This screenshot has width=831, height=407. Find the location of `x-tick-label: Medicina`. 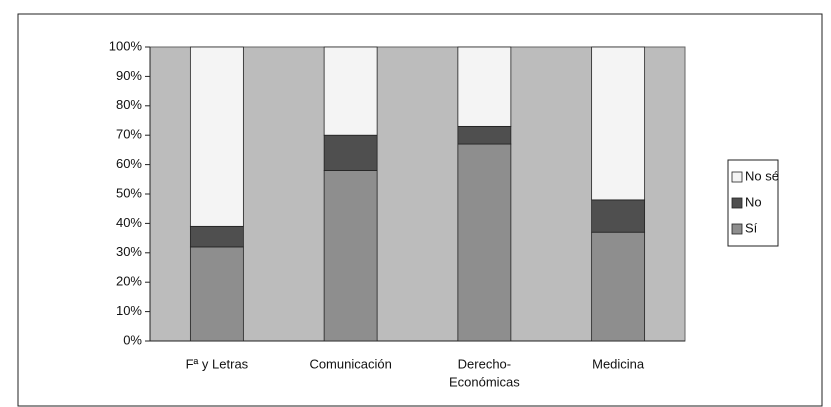

x-tick-label: Medicina is located at coordinates (618, 363).